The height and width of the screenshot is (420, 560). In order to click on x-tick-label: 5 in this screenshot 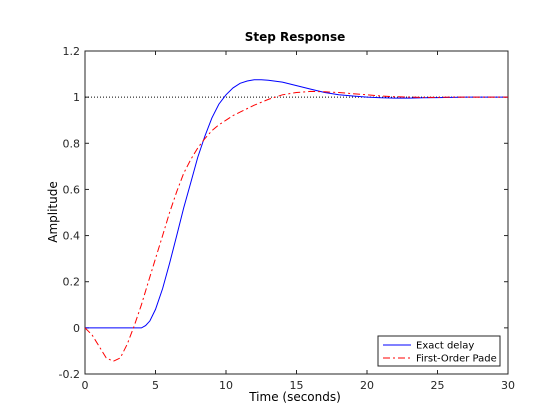, I will do `click(155, 385)`.